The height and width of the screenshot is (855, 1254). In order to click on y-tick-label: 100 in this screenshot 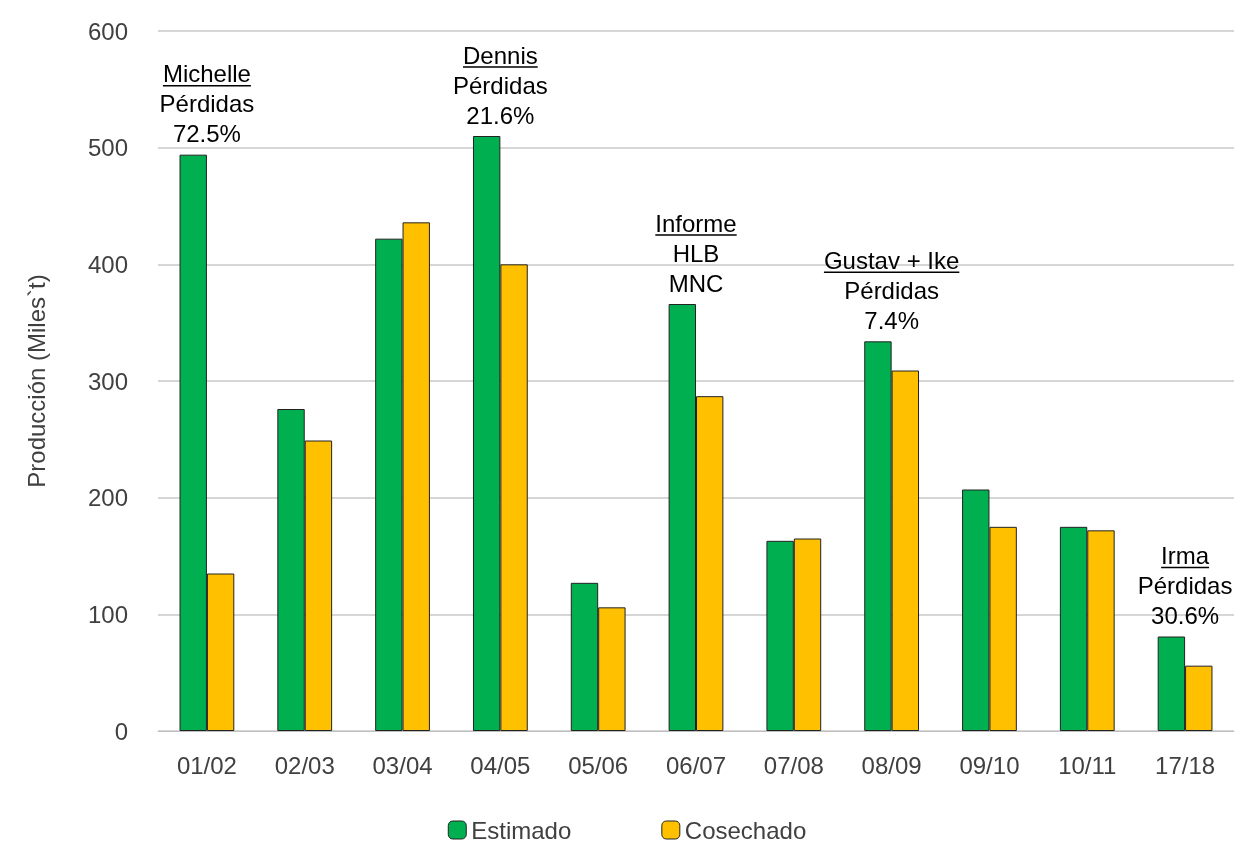, I will do `click(107, 614)`.